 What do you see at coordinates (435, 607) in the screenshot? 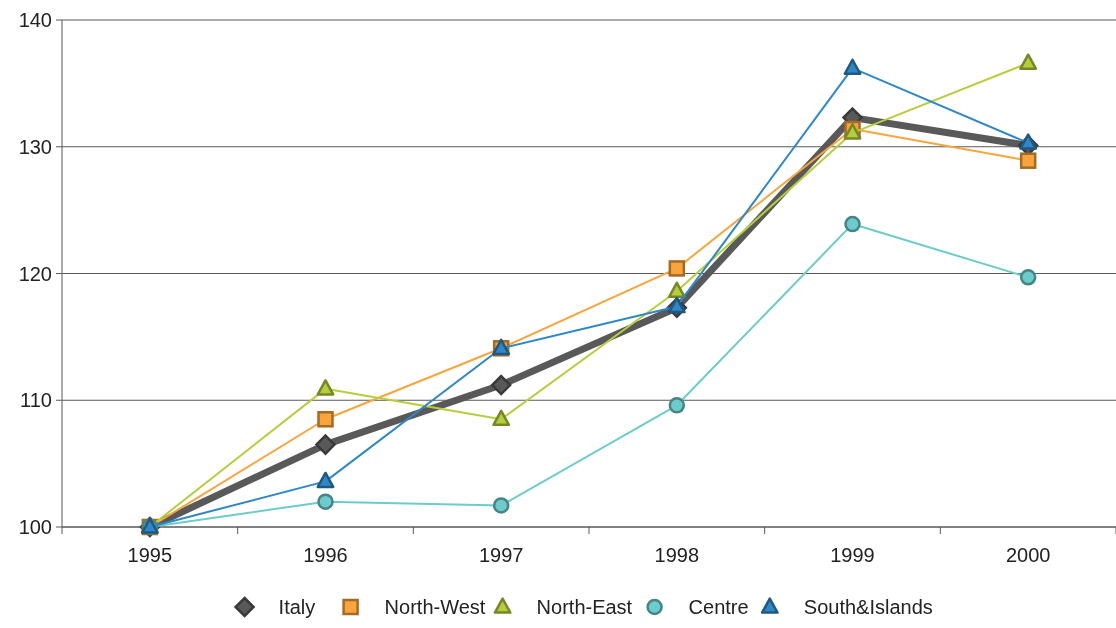
I see `legend-label: North-West` at bounding box center [435, 607].